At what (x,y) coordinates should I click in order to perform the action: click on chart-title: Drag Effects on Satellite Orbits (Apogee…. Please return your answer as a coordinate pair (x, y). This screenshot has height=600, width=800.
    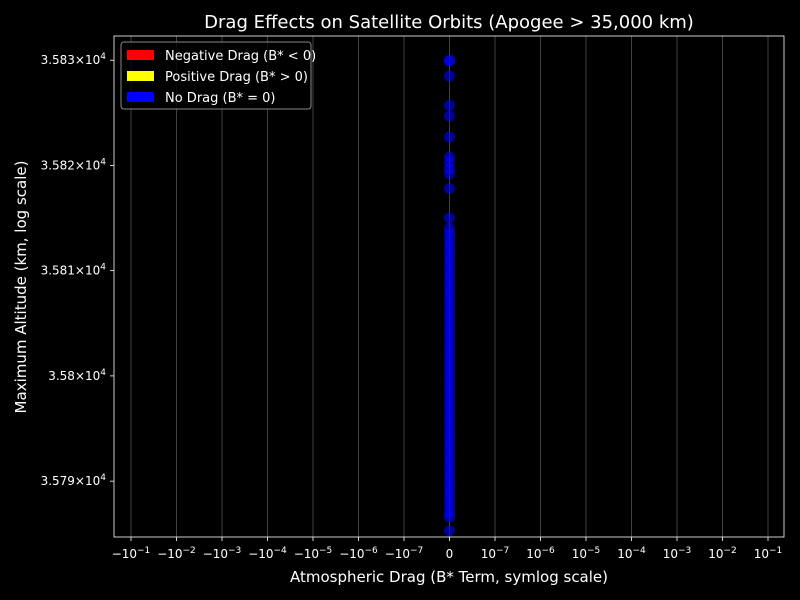
    Looking at the image, I should click on (449, 22).